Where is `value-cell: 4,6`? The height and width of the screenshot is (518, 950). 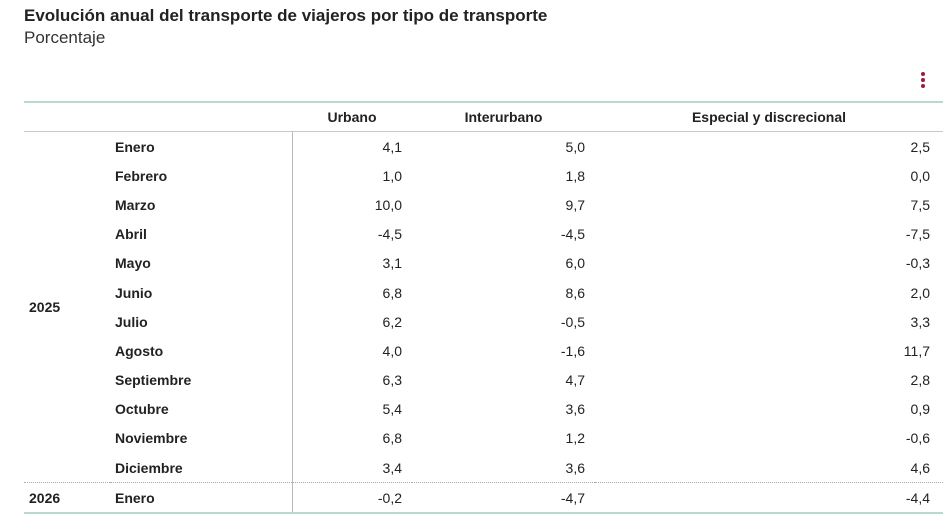
value-cell: 4,6 is located at coordinates (920, 467).